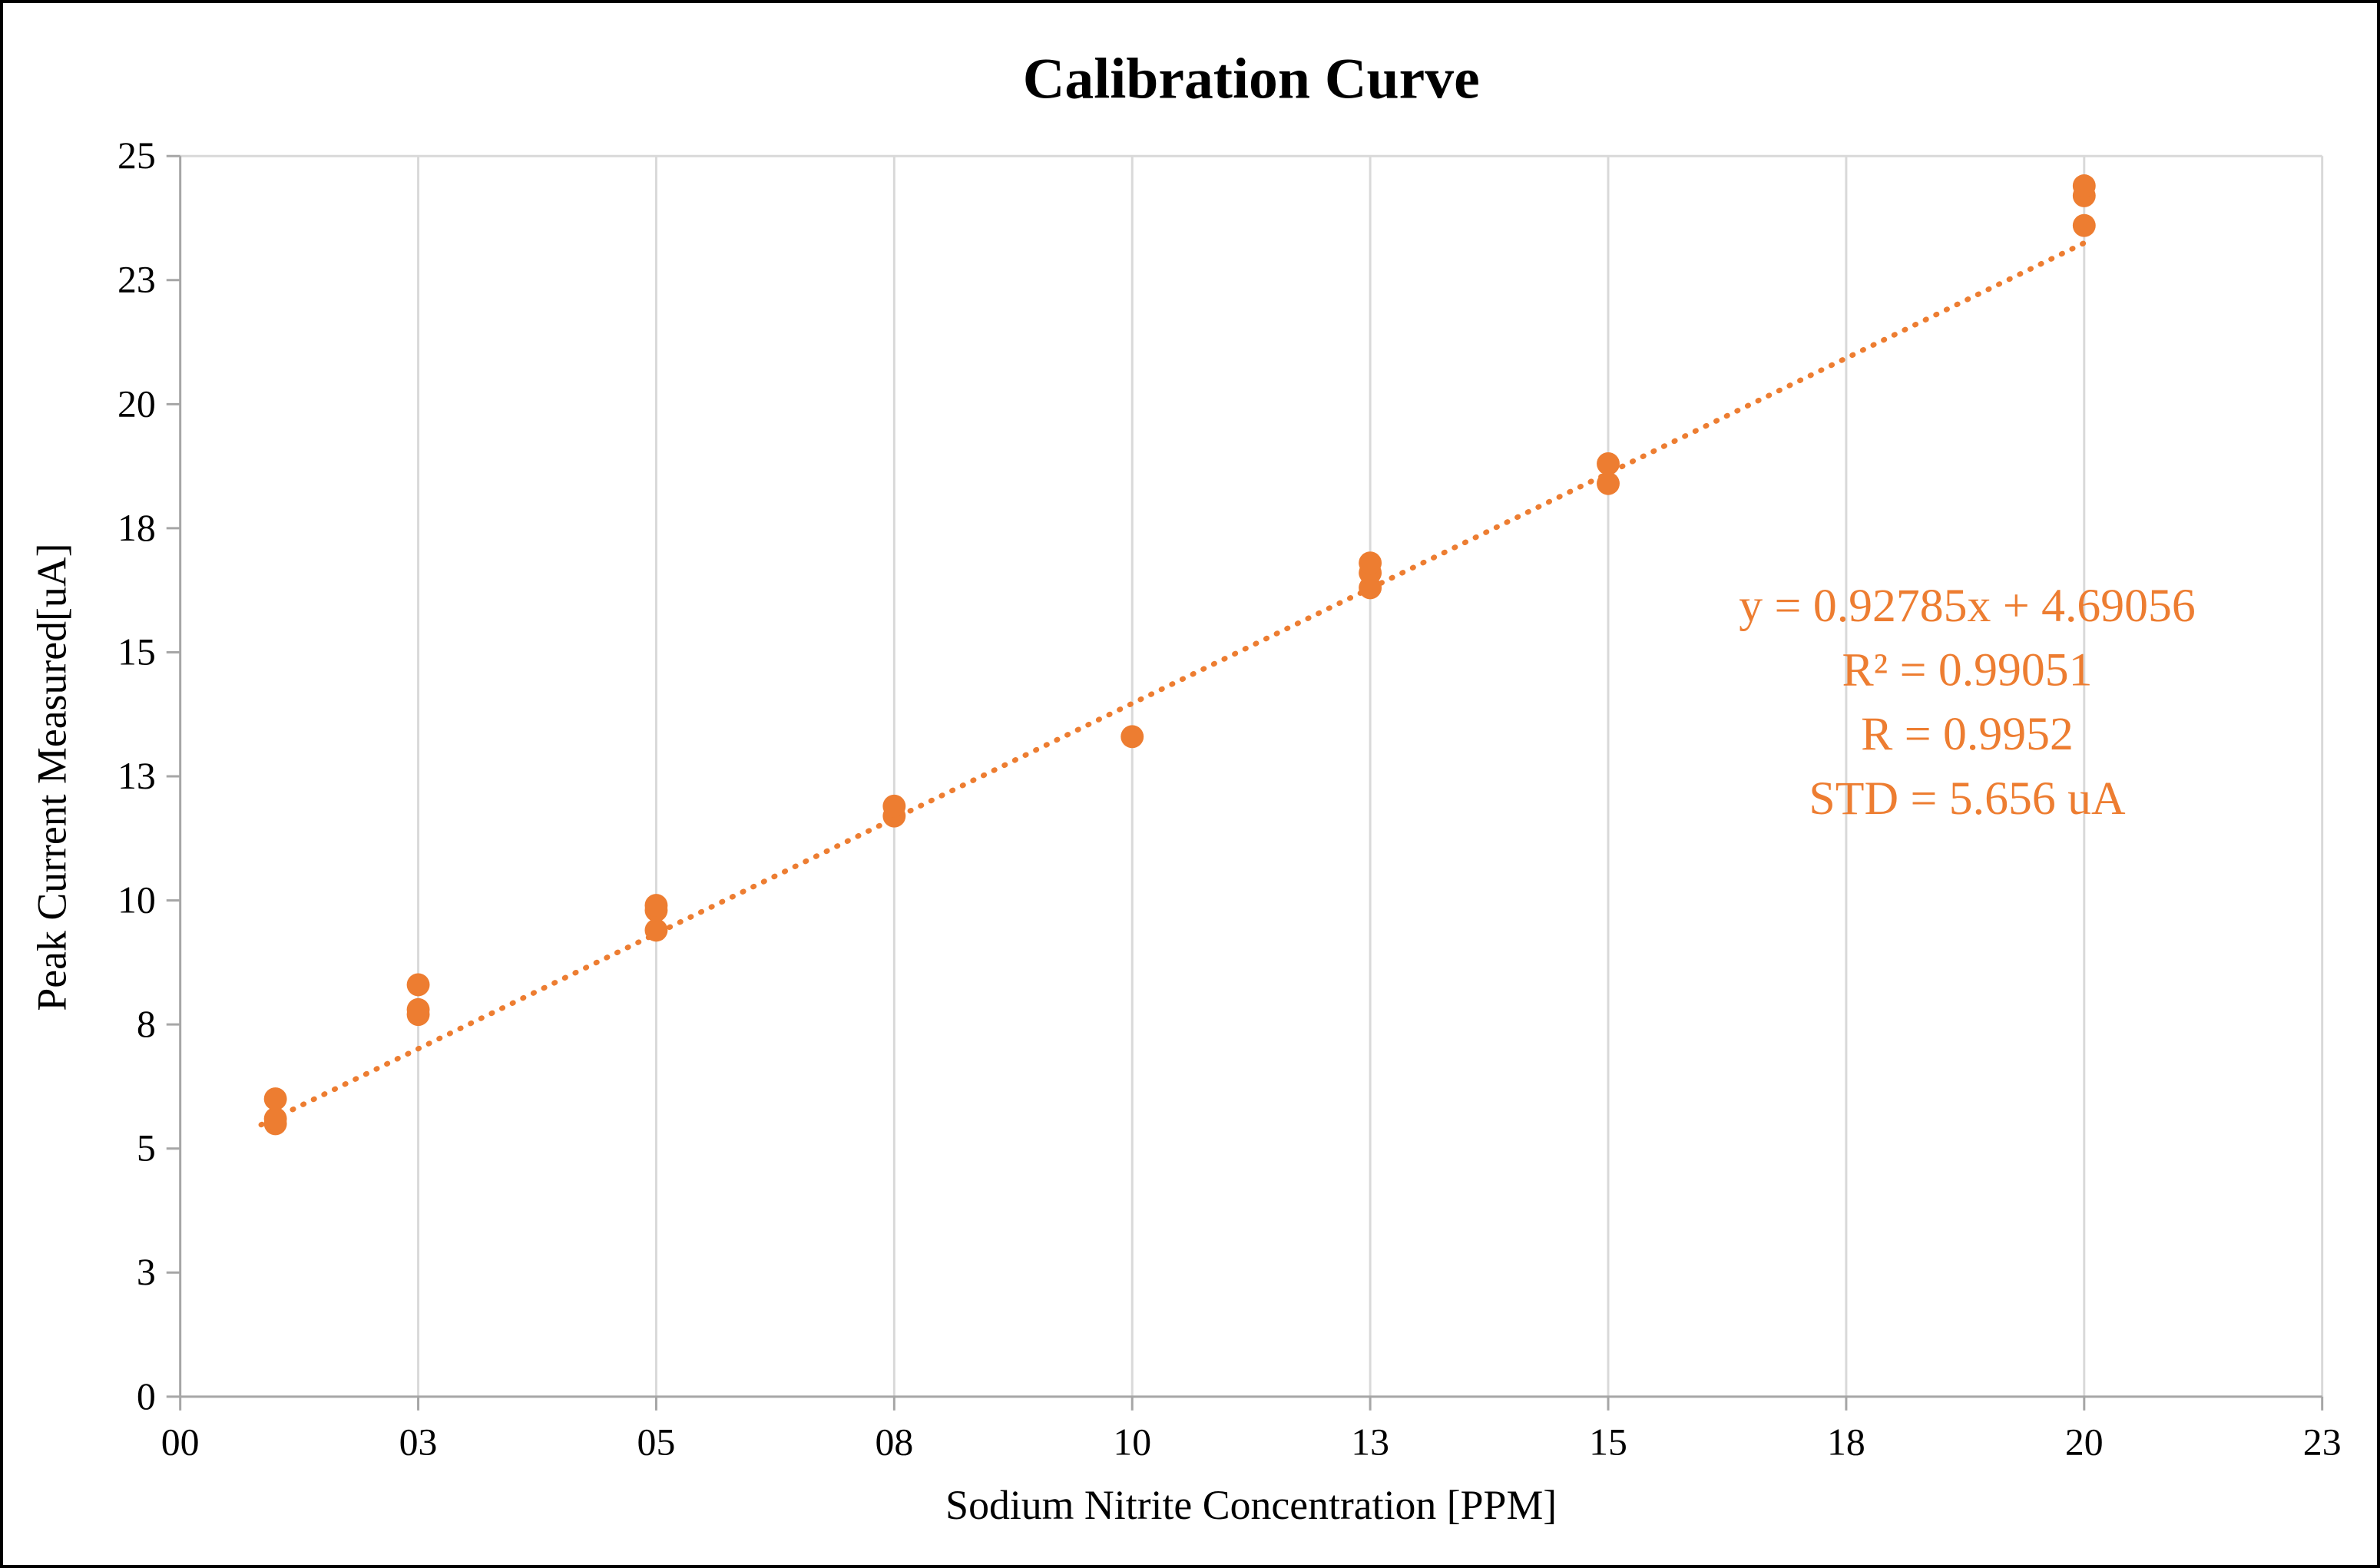 This screenshot has width=2380, height=1568. Describe the element at coordinates (137, 280) in the screenshot. I see `y-tick-label: 23` at that location.